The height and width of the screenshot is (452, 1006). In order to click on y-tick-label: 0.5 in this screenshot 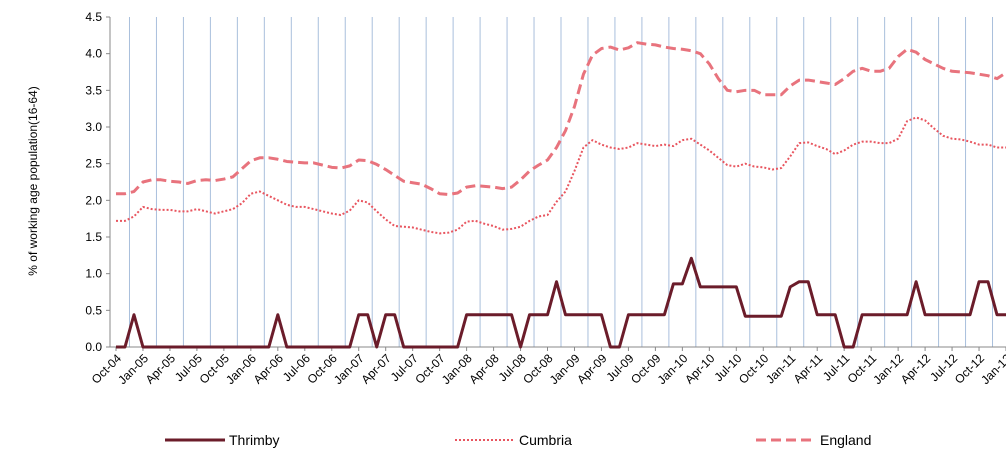, I will do `click(93, 310)`.